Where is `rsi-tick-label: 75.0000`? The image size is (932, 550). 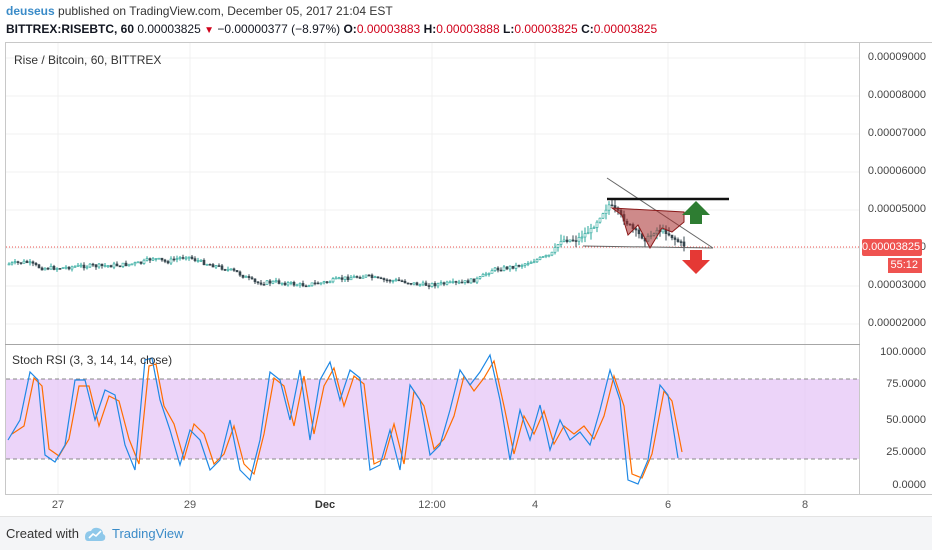
rsi-tick-label: 75.0000 is located at coordinates (906, 384).